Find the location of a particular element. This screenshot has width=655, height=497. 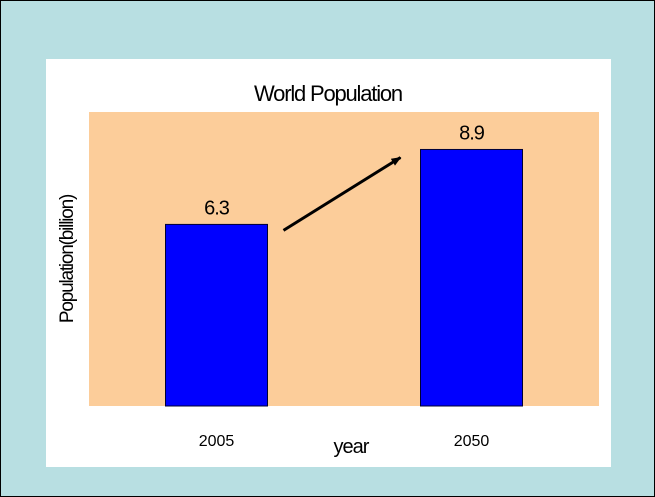

chart-title: World Population is located at coordinates (328, 93).